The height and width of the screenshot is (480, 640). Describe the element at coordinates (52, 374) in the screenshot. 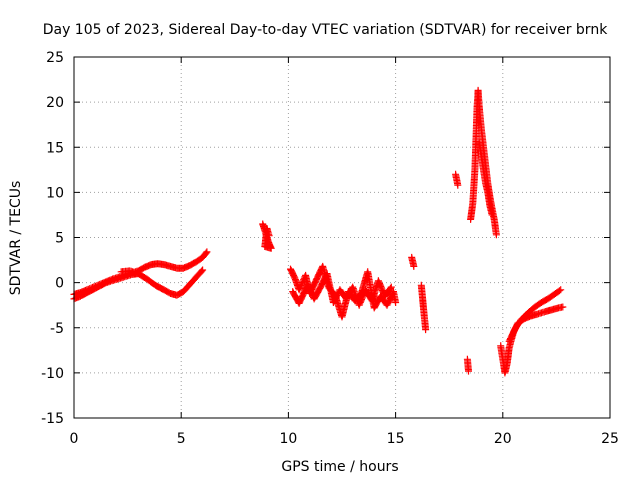

I see `y-tick-label: -10` at that location.